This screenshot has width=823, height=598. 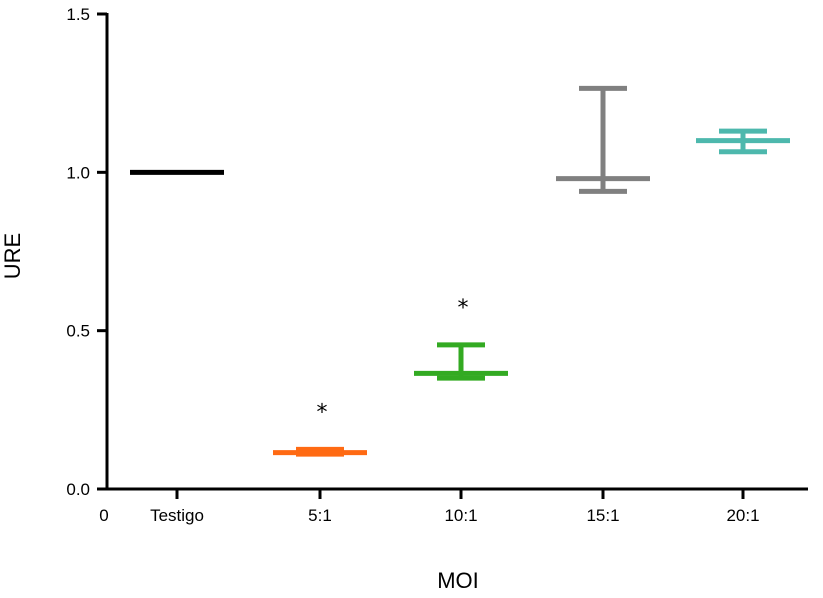 I want to click on x-tick-label: 5:1, so click(x=320, y=515).